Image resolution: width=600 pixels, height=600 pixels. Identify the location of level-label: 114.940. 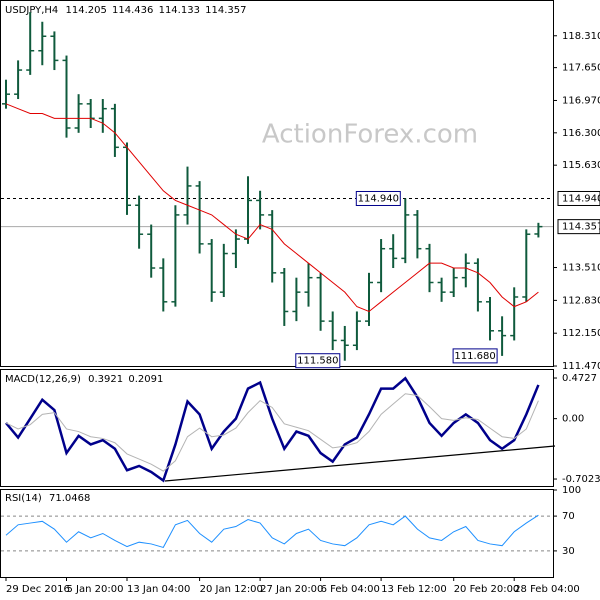
(581, 198).